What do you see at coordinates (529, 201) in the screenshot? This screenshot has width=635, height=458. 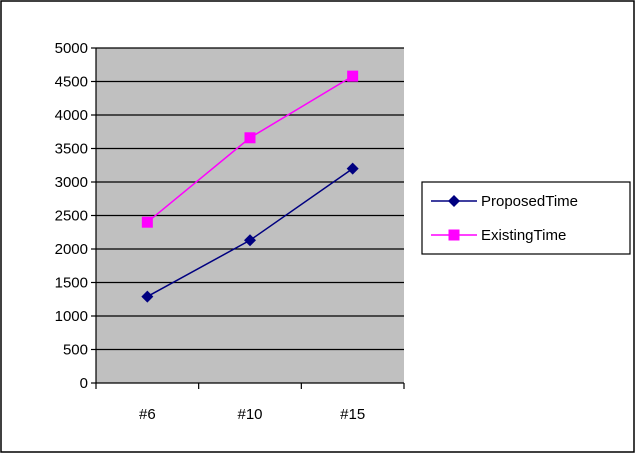 I see `legend-label: ProposedTime` at bounding box center [529, 201].